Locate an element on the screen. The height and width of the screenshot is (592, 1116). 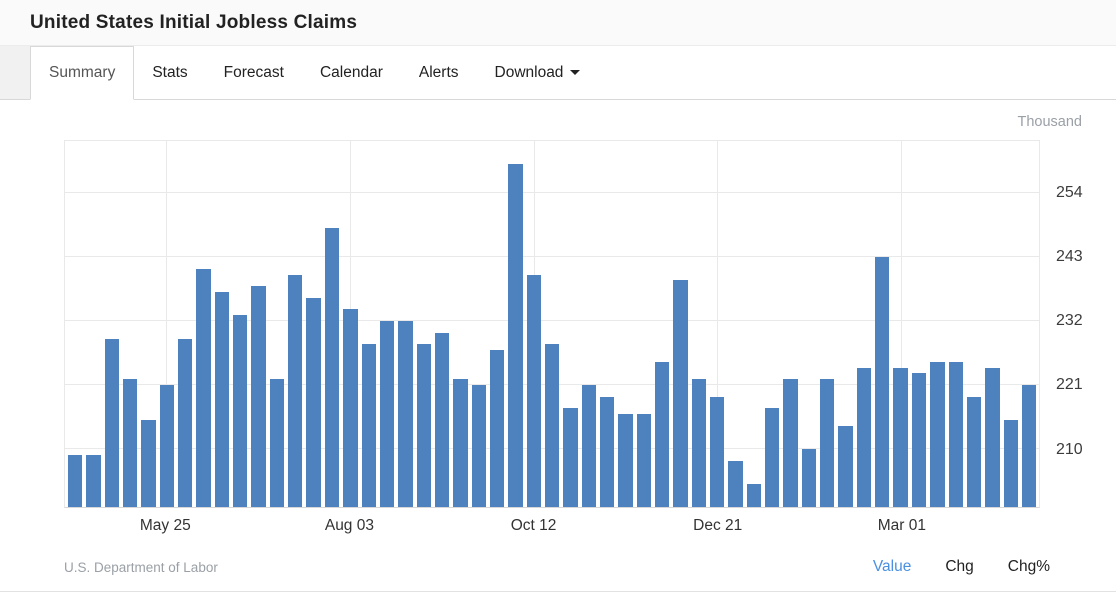
tab-summary: Summary is located at coordinates (82, 73).